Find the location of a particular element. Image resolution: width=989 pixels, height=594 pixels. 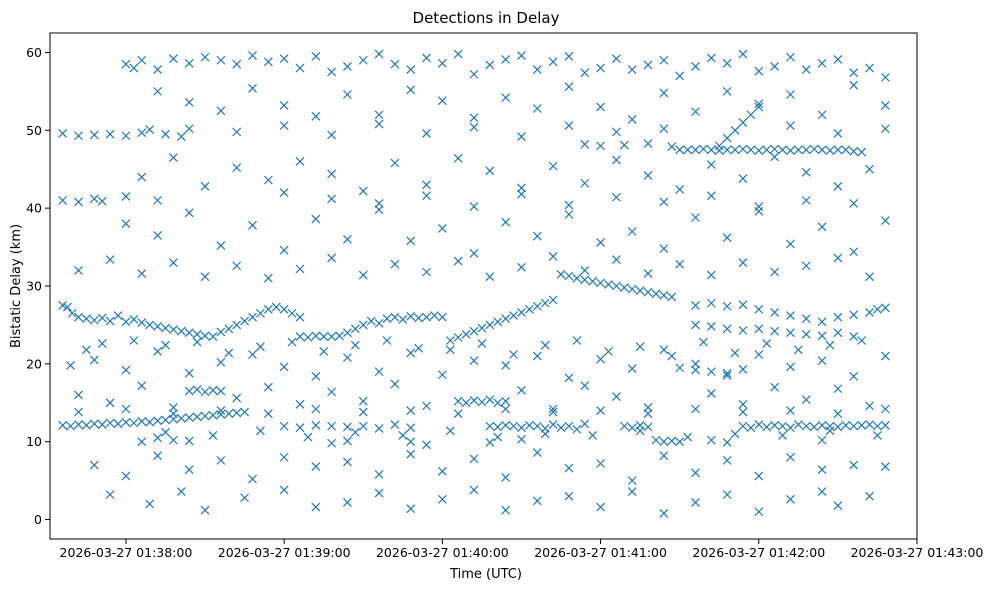

x-tick-label: 2026-03-27 01:43:00 is located at coordinates (917, 552).